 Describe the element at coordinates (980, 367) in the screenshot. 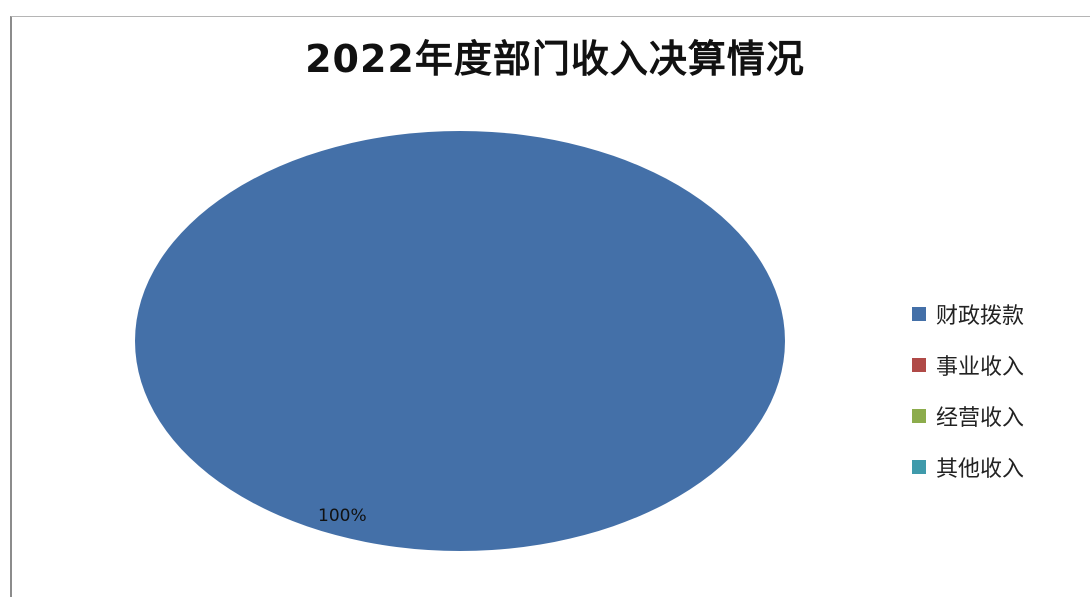

I see `legend-label-2: 事业收入` at that location.